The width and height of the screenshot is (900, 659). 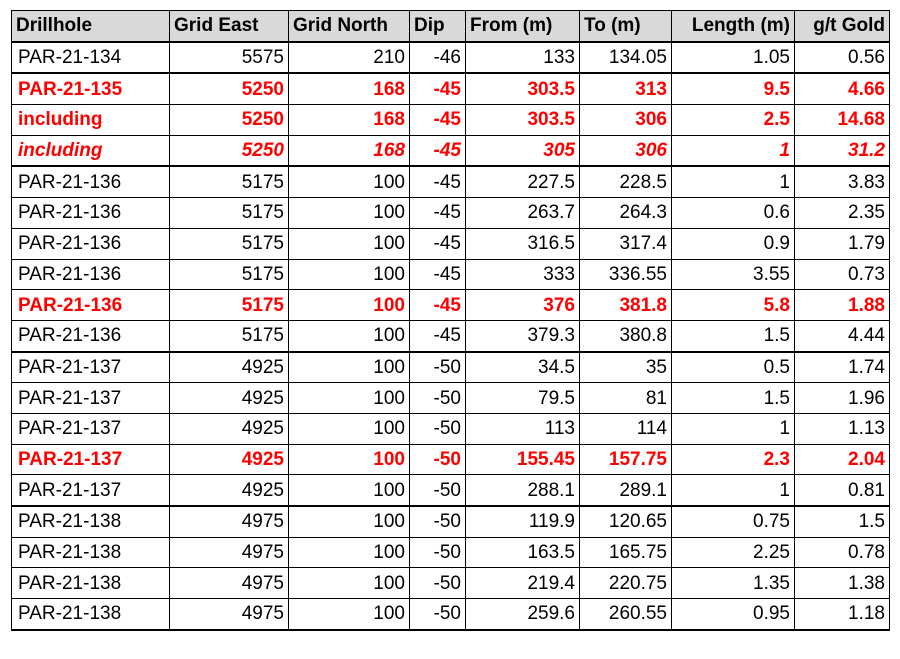 What do you see at coordinates (625, 398) in the screenshot?
I see `cell-to: 81` at bounding box center [625, 398].